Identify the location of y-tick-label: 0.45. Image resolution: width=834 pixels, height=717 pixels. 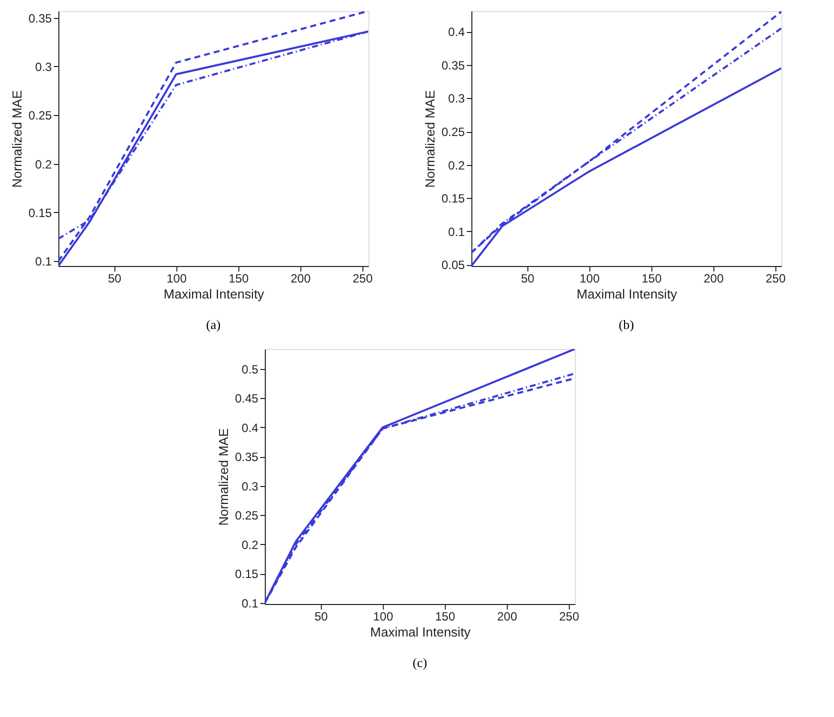
(246, 399).